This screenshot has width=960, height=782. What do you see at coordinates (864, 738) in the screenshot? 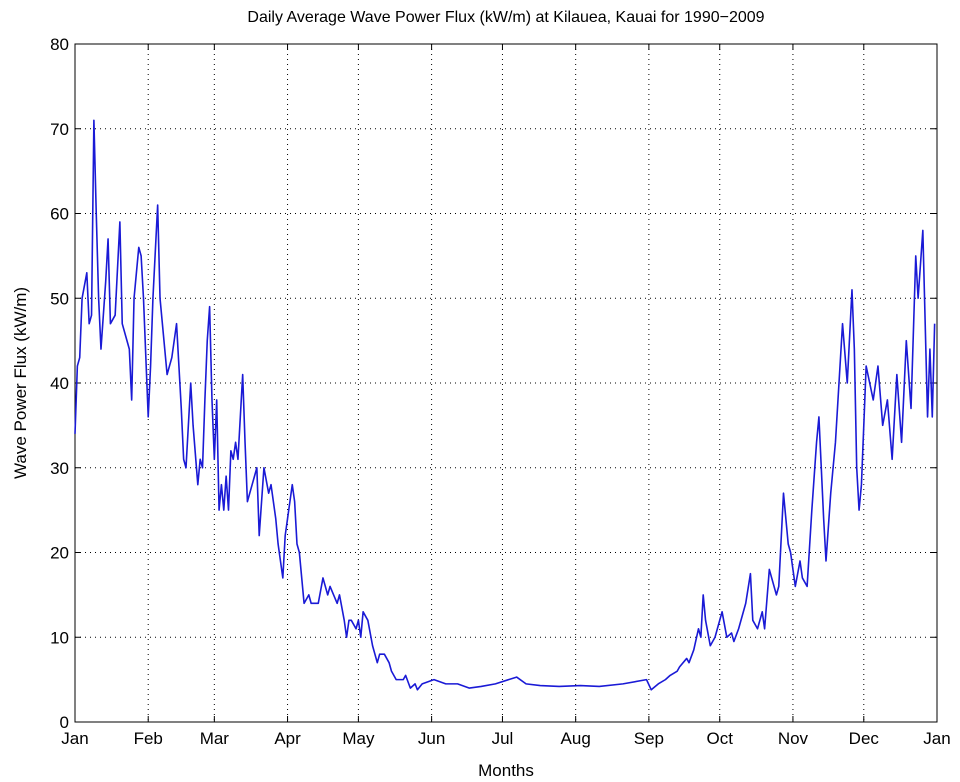
I see `x-tick-label: Dec` at bounding box center [864, 738].